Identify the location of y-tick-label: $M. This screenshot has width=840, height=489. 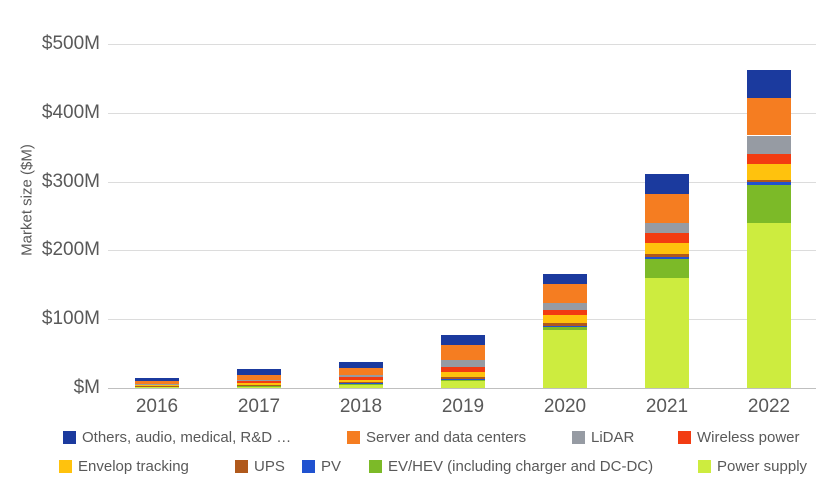
(86, 387).